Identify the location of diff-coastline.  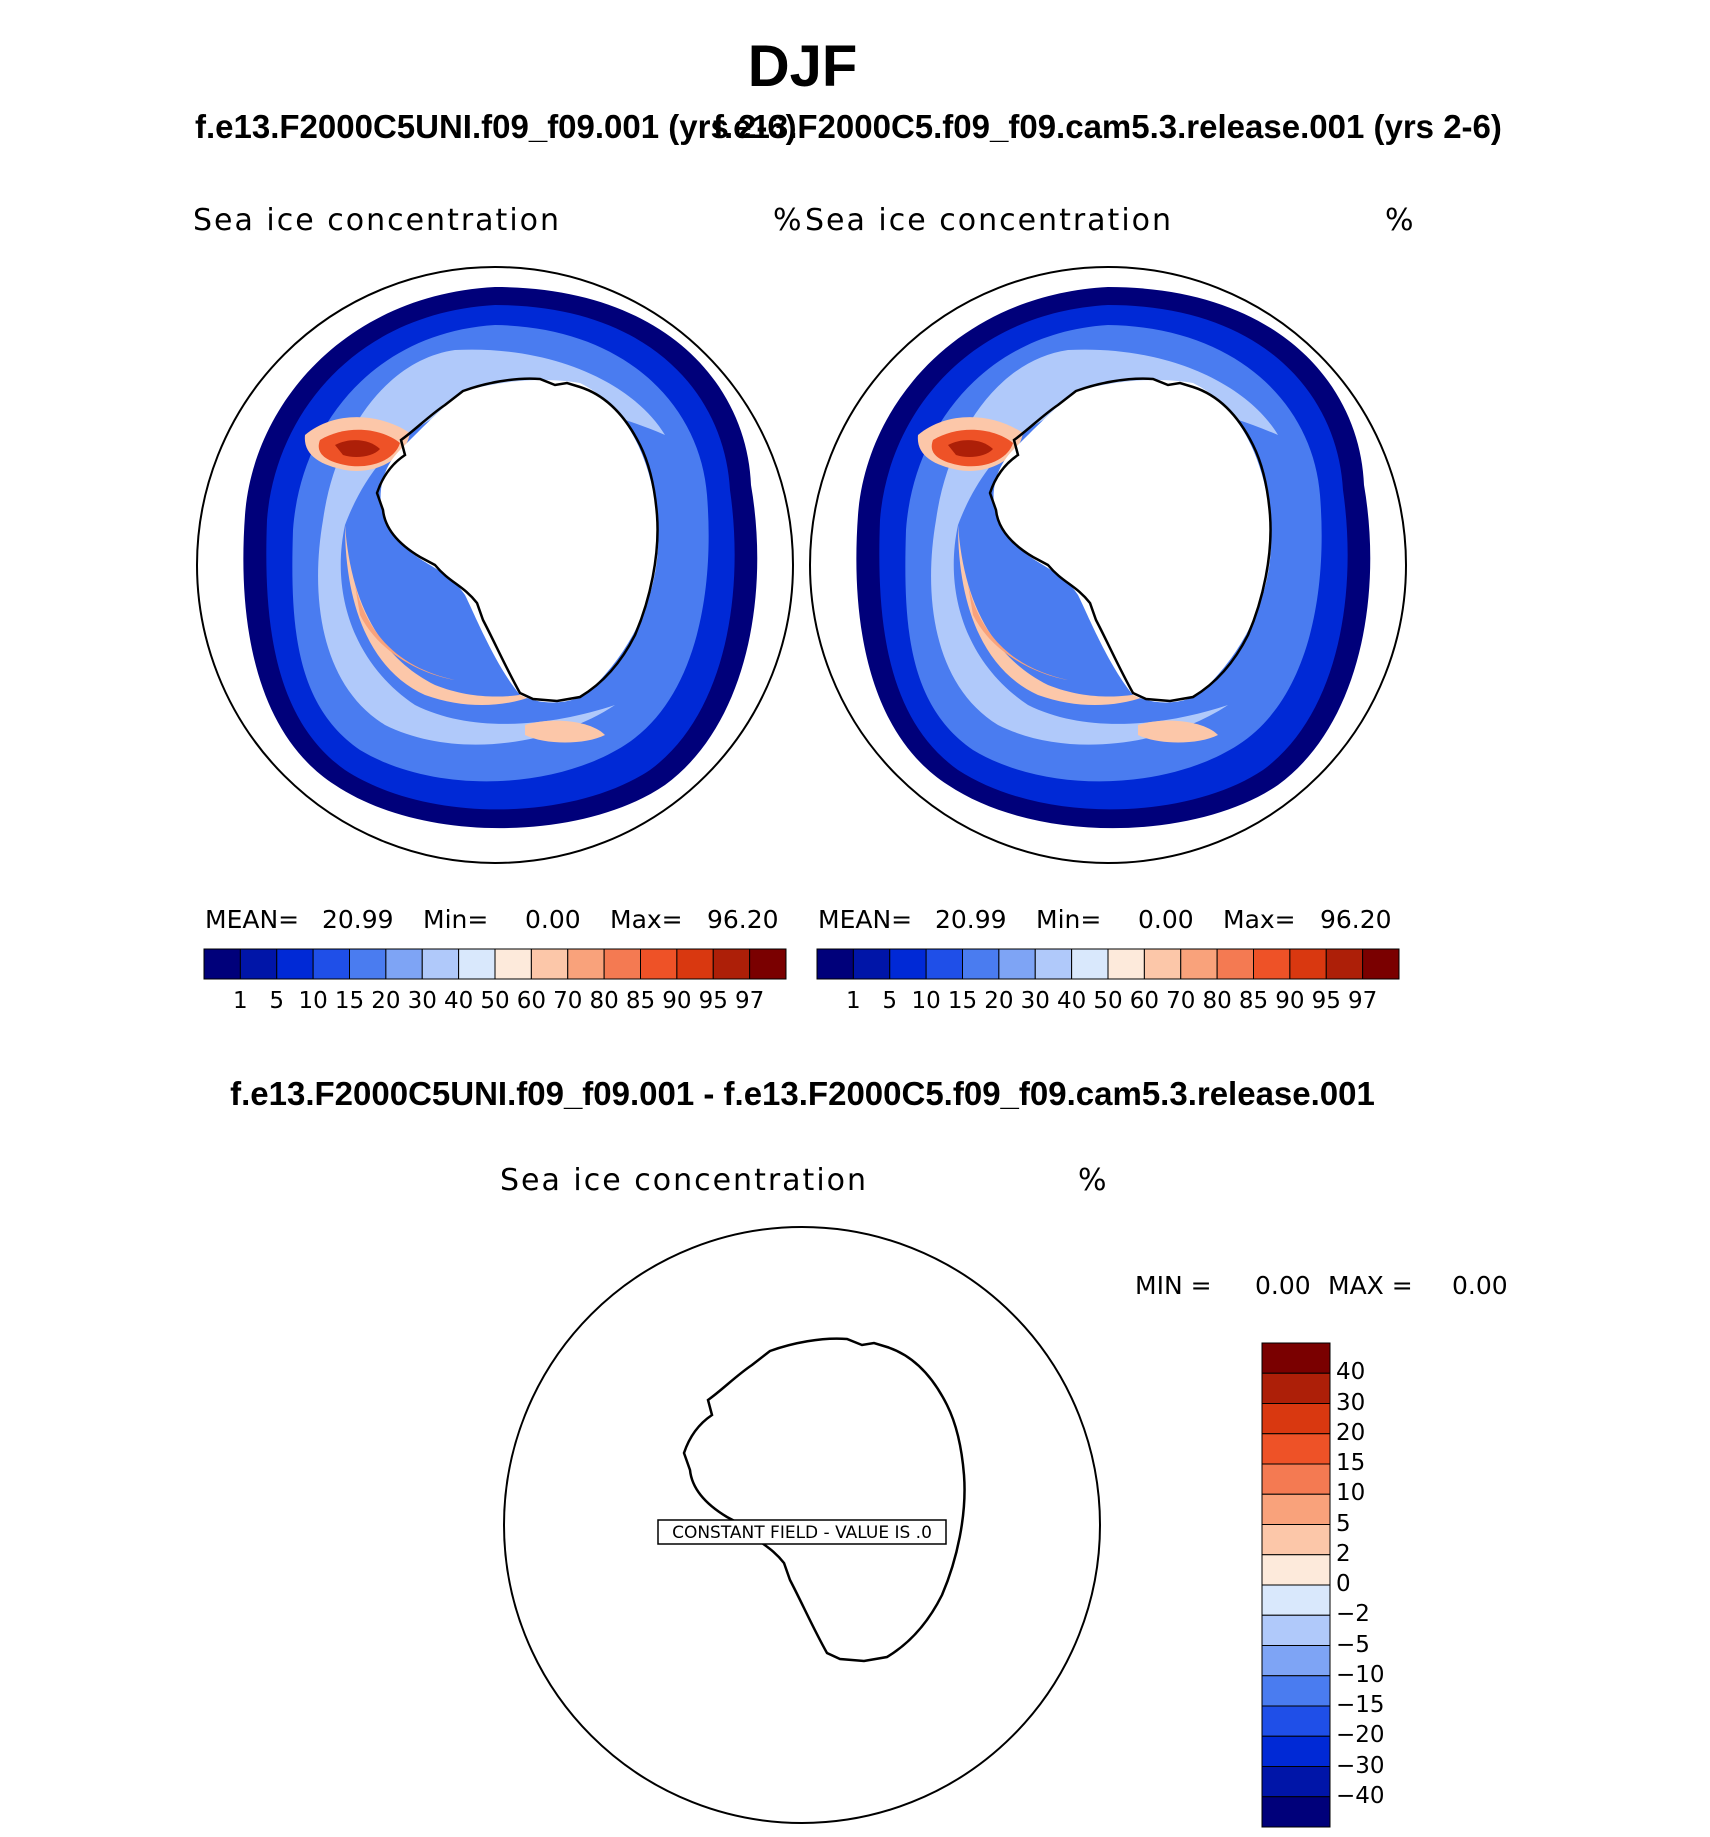
(824, 1500).